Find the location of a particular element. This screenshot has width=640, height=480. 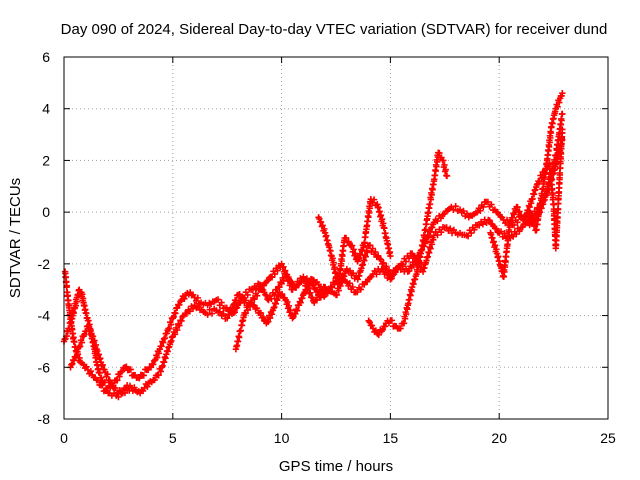

y-tick-label: -8 is located at coordinates (44, 419).